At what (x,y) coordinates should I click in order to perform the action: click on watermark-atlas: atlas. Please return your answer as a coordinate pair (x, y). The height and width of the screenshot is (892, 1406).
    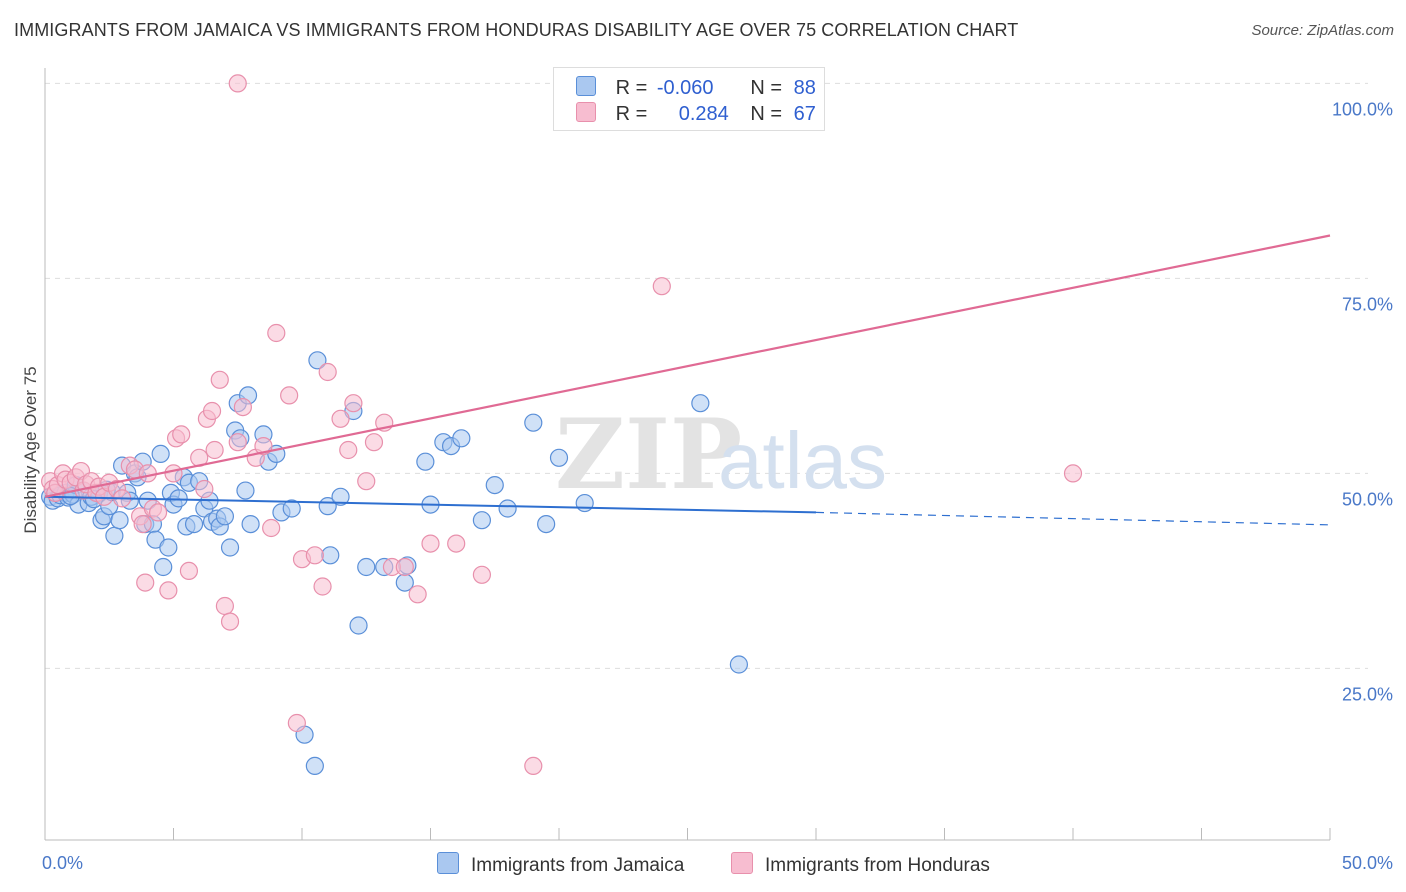
    Looking at the image, I should click on (802, 460).